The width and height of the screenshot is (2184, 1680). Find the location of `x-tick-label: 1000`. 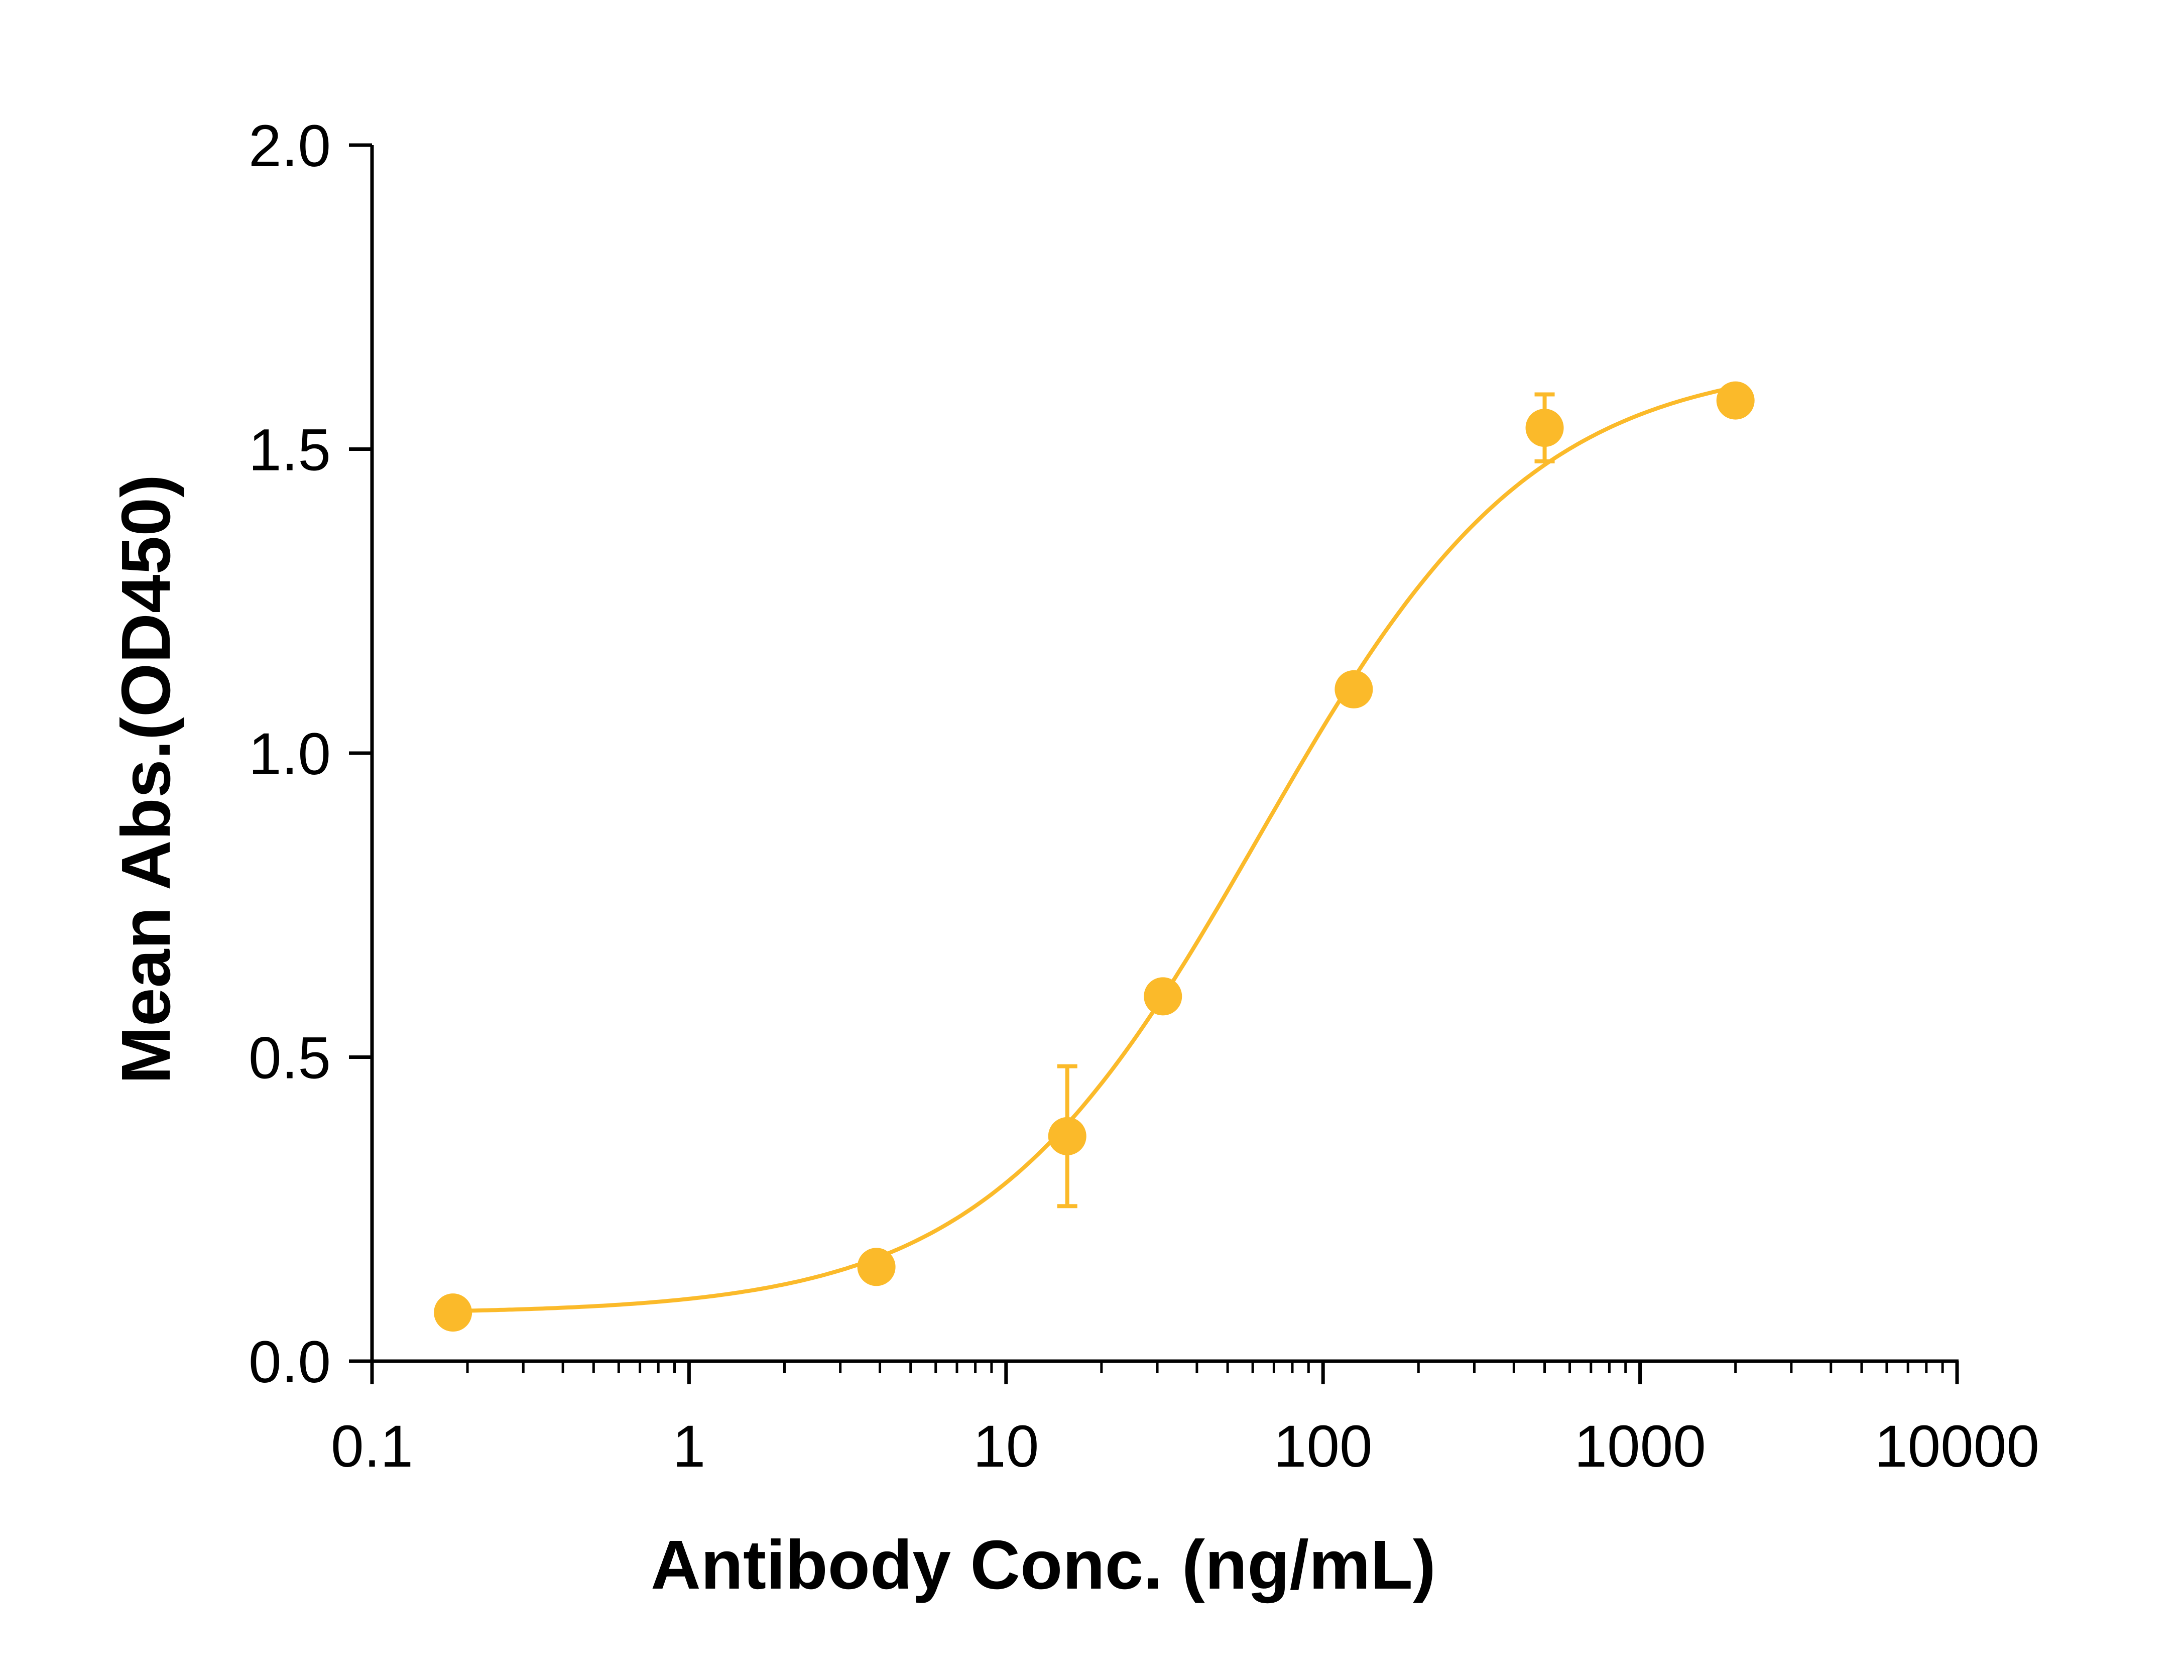

x-tick-label: 1000 is located at coordinates (1640, 1446).